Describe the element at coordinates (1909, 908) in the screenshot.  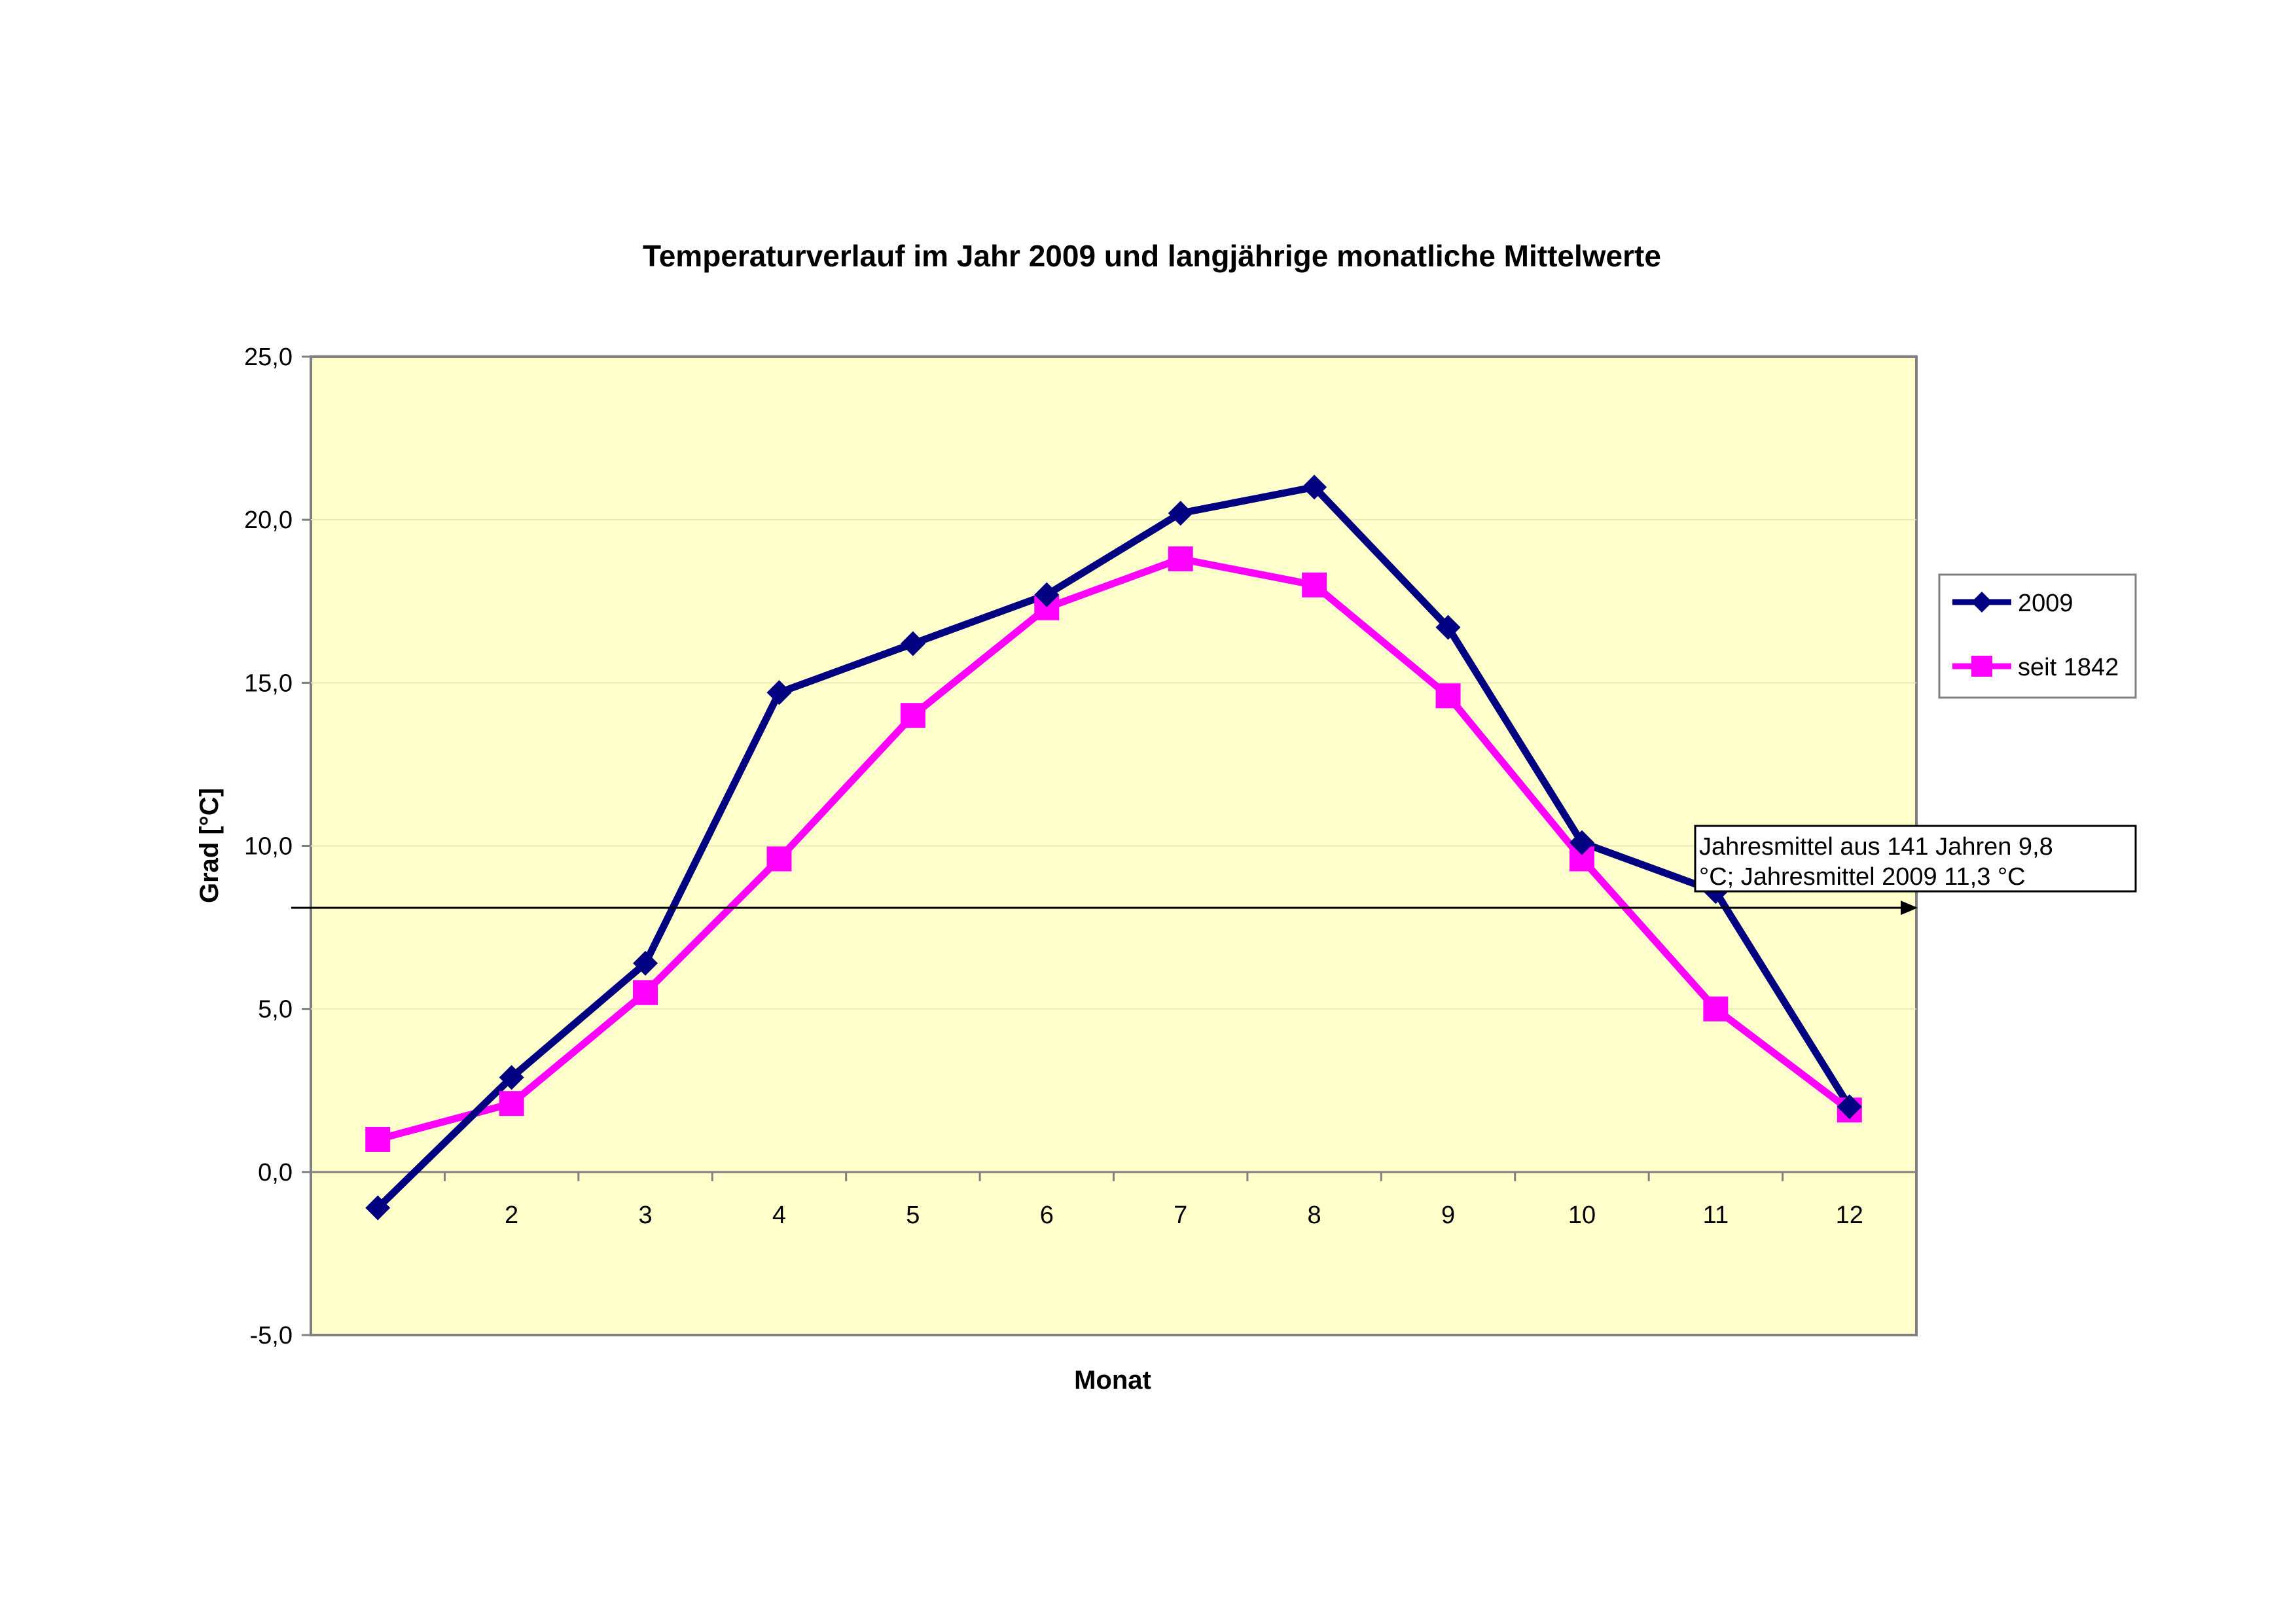
I see `annotation-arrowhead` at that location.